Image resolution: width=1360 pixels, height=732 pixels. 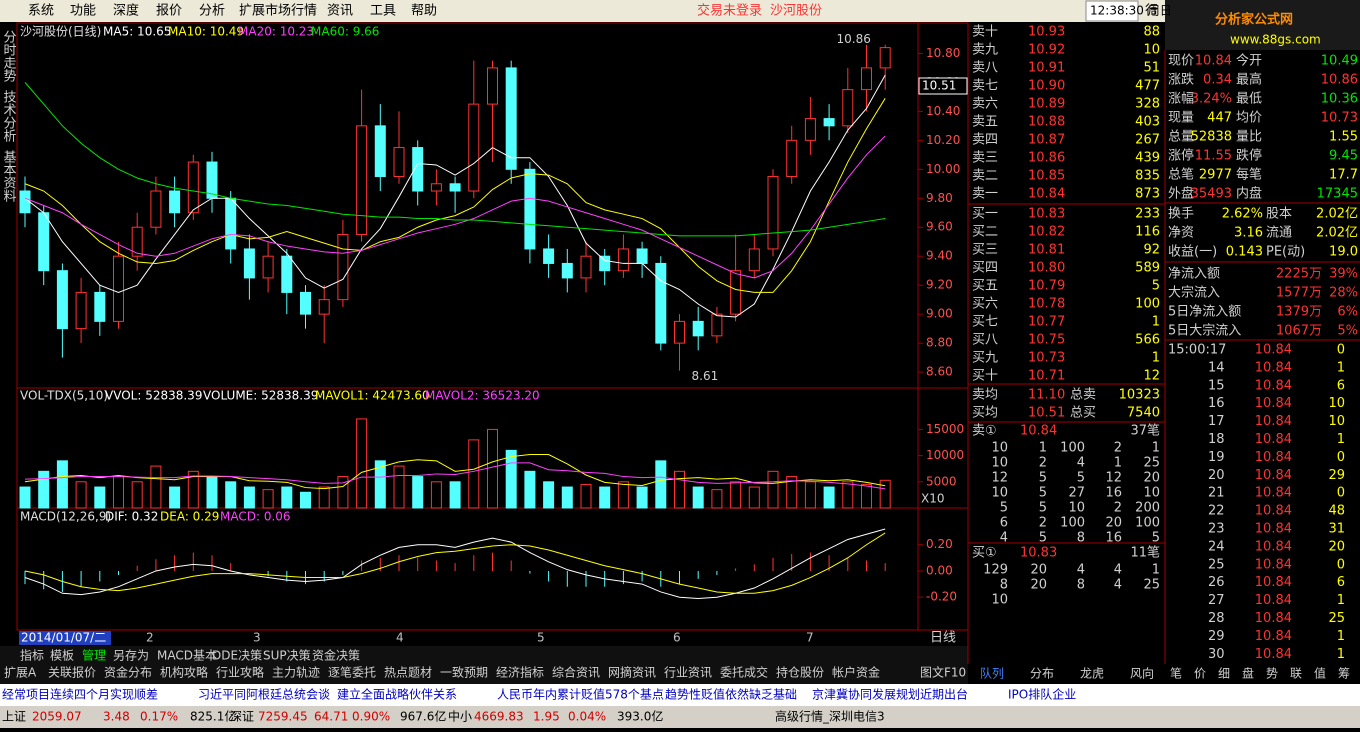 What do you see at coordinates (237, 656) in the screenshot?
I see `tool-tab: DDE决策` at bounding box center [237, 656].